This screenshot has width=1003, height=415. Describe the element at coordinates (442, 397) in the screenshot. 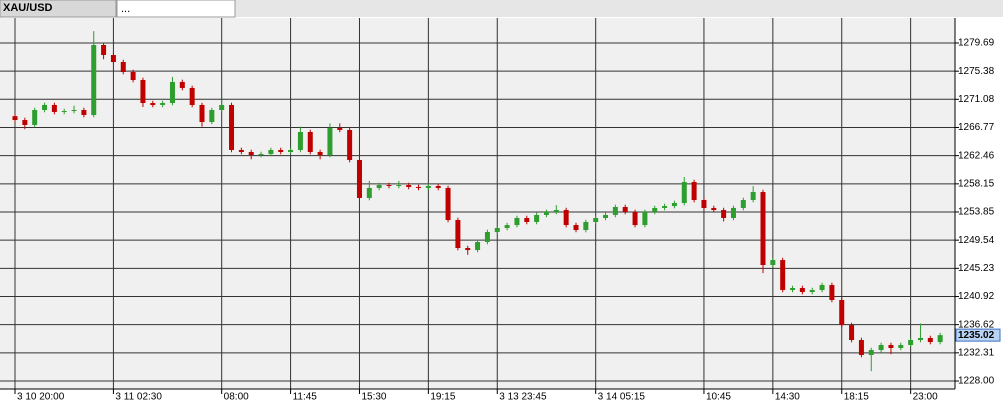

I see `x-tick-label: 19:15` at that location.